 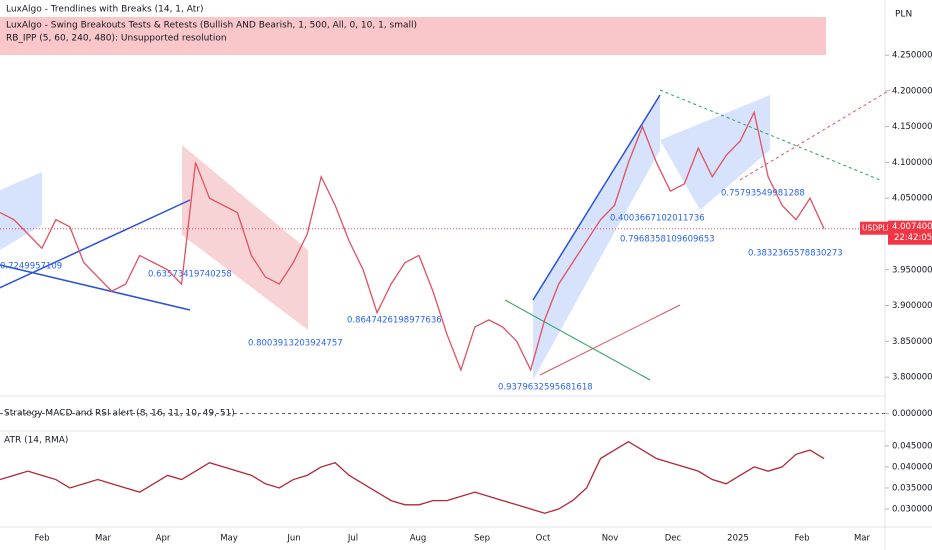 What do you see at coordinates (912, 510) in the screenshot?
I see `y-tick-label: 0.030000` at bounding box center [912, 510].